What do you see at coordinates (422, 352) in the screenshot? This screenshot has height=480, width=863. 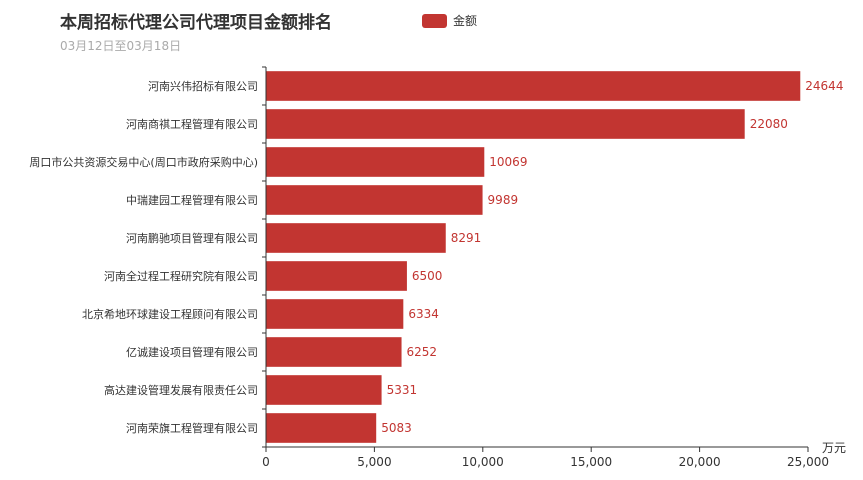 I see `data-label: 6252` at bounding box center [422, 352].